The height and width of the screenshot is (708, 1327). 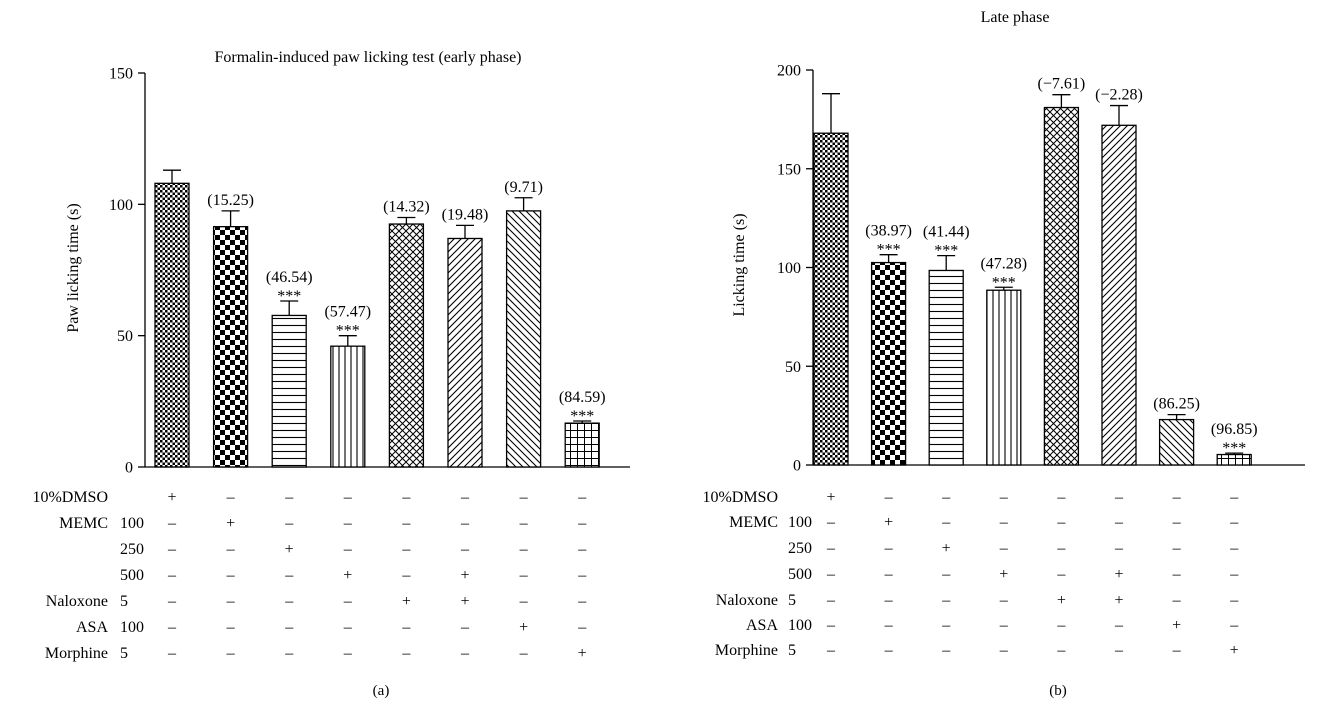 I want to click on panel-b-panel-label: (b), so click(x=1058, y=691).